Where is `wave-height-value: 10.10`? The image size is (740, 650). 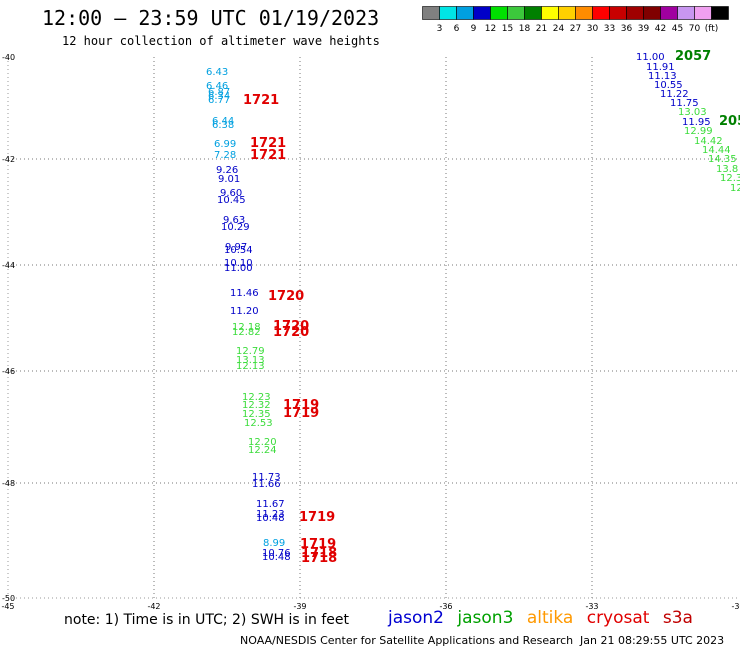 wave-height-value: 10.10 is located at coordinates (238, 263).